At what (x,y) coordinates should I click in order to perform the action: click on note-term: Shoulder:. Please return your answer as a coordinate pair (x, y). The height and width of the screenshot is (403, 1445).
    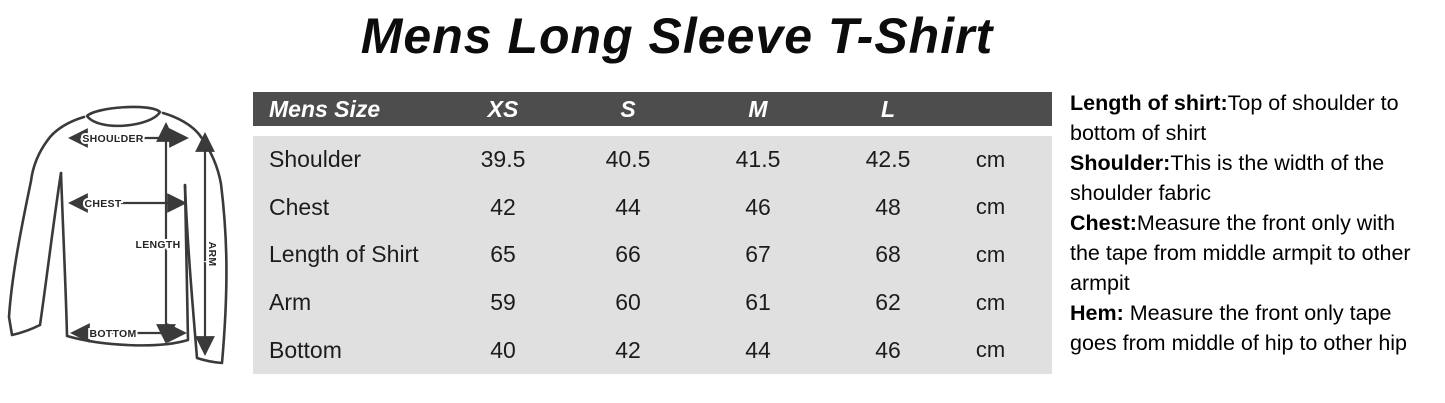
    Looking at the image, I should click on (1120, 163).